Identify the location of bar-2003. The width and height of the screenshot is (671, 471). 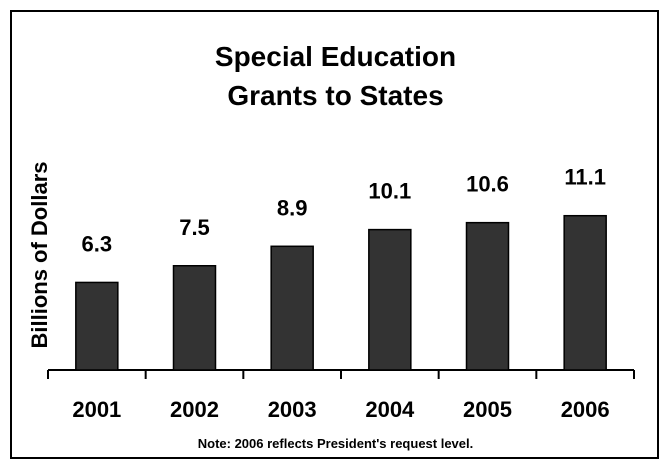
(292, 308).